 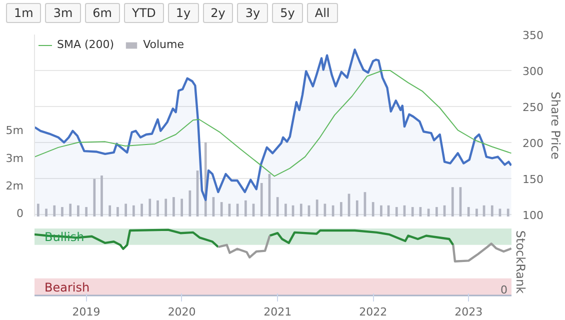 I want to click on text: 6m, so click(x=102, y=13).